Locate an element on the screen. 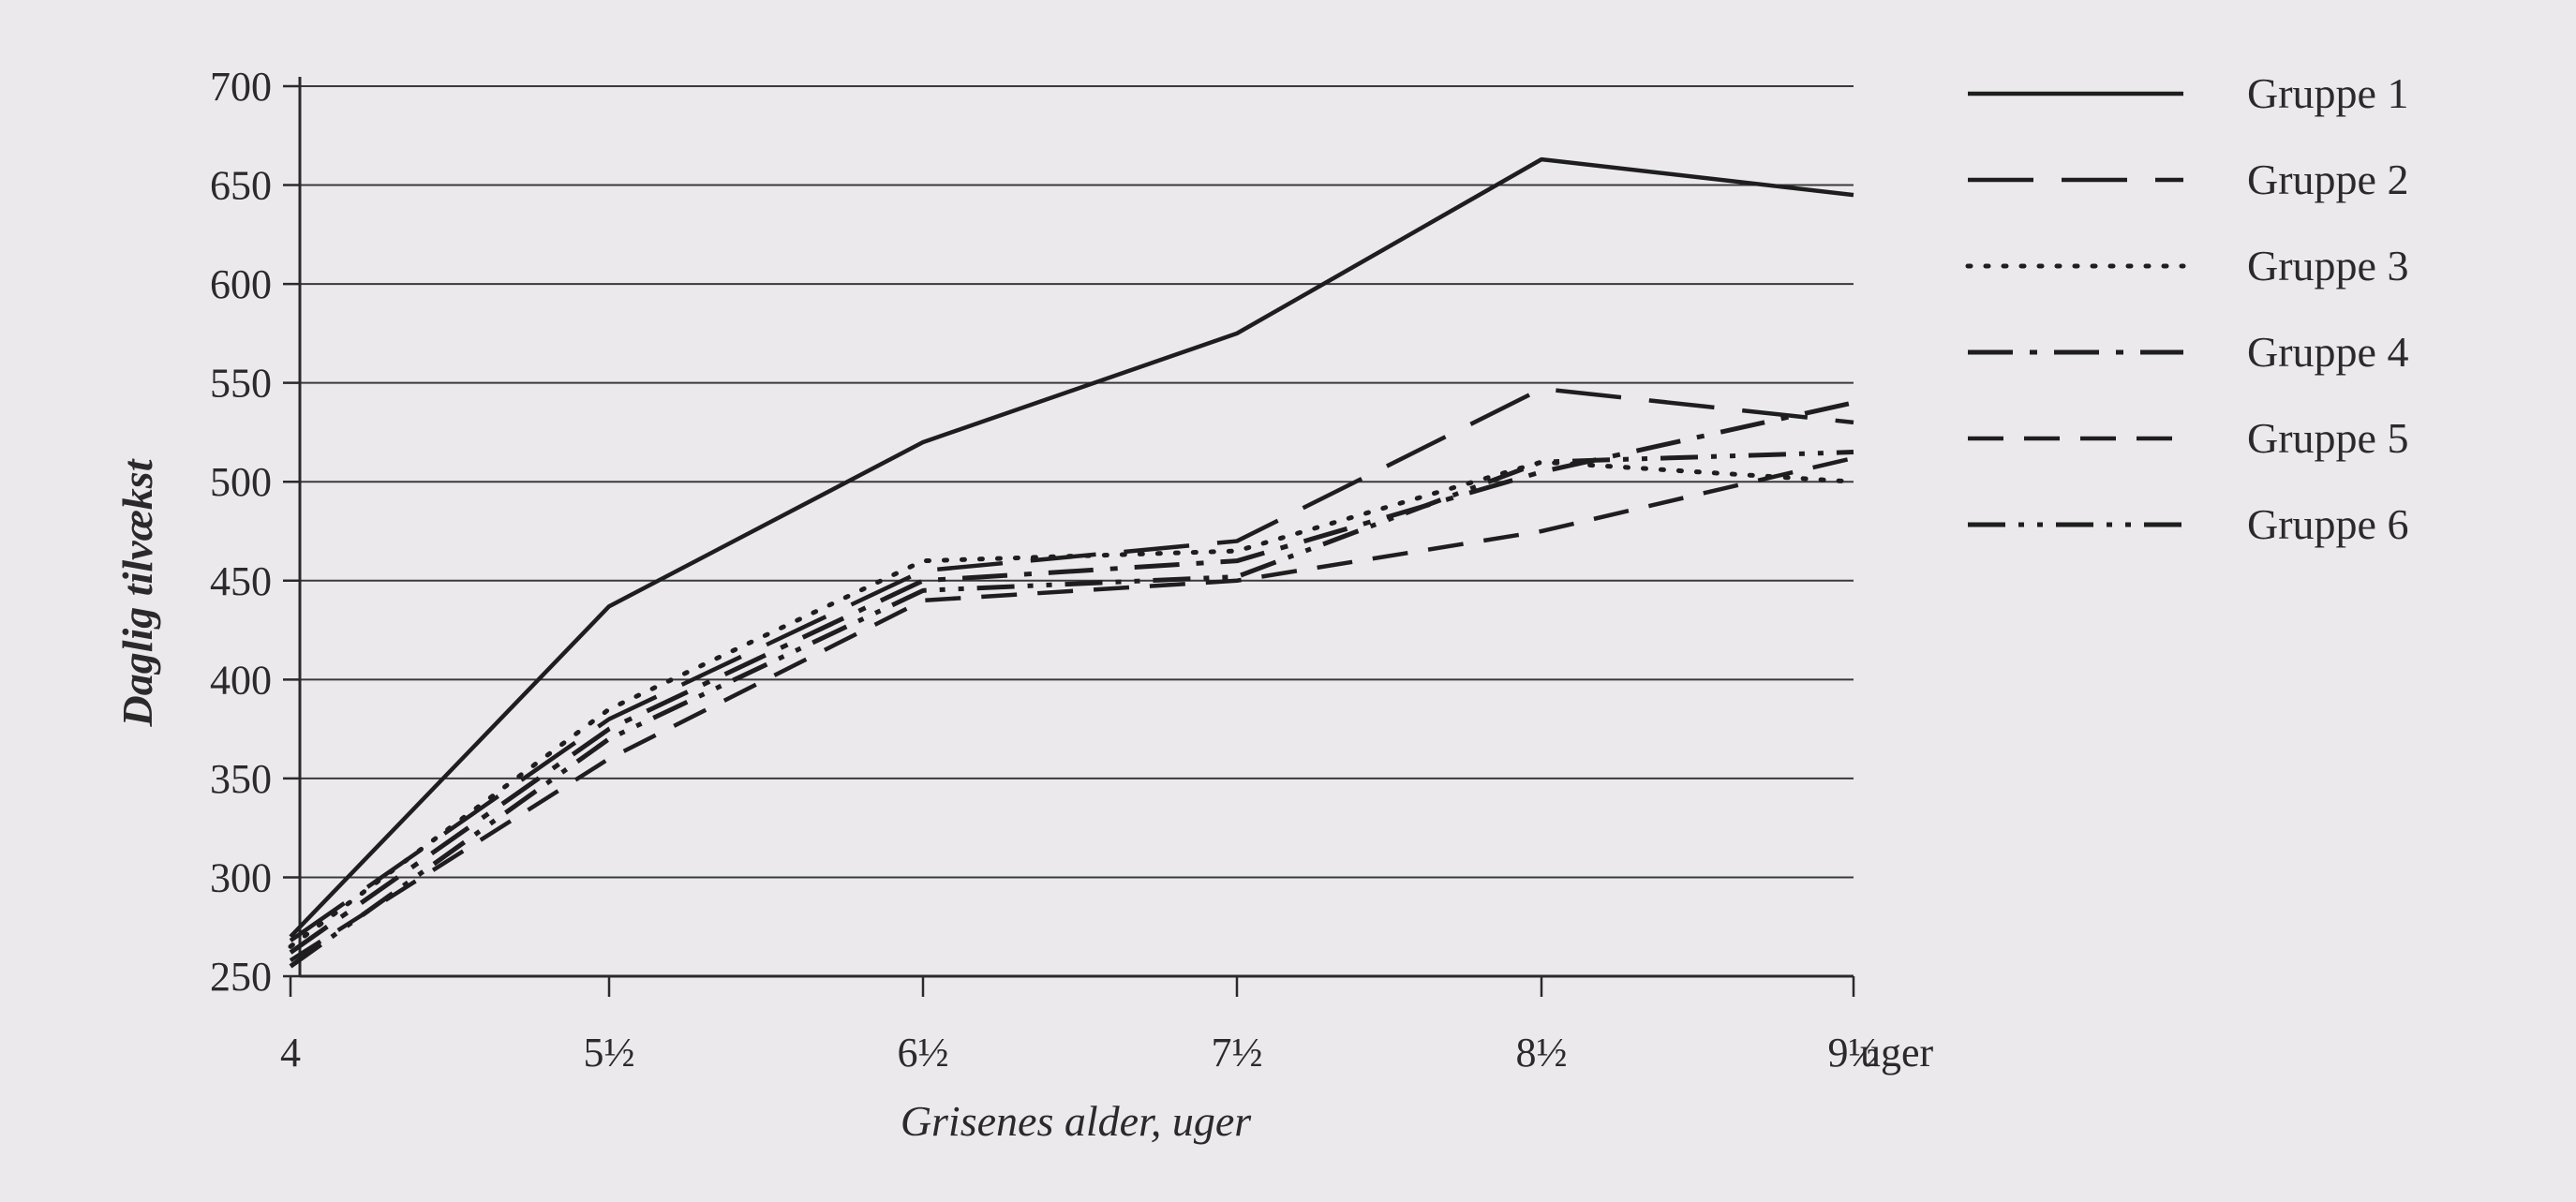  x-tick-label: 6½ is located at coordinates (923, 1053).